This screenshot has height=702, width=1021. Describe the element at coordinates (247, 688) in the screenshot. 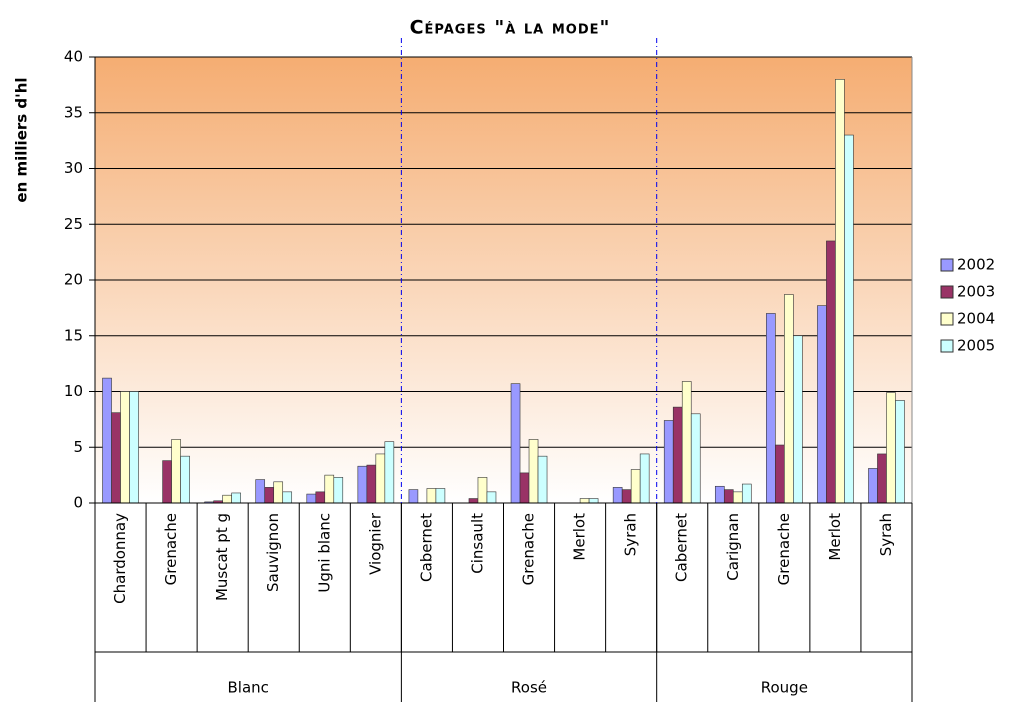

I see `group-label: Blanc` at that location.